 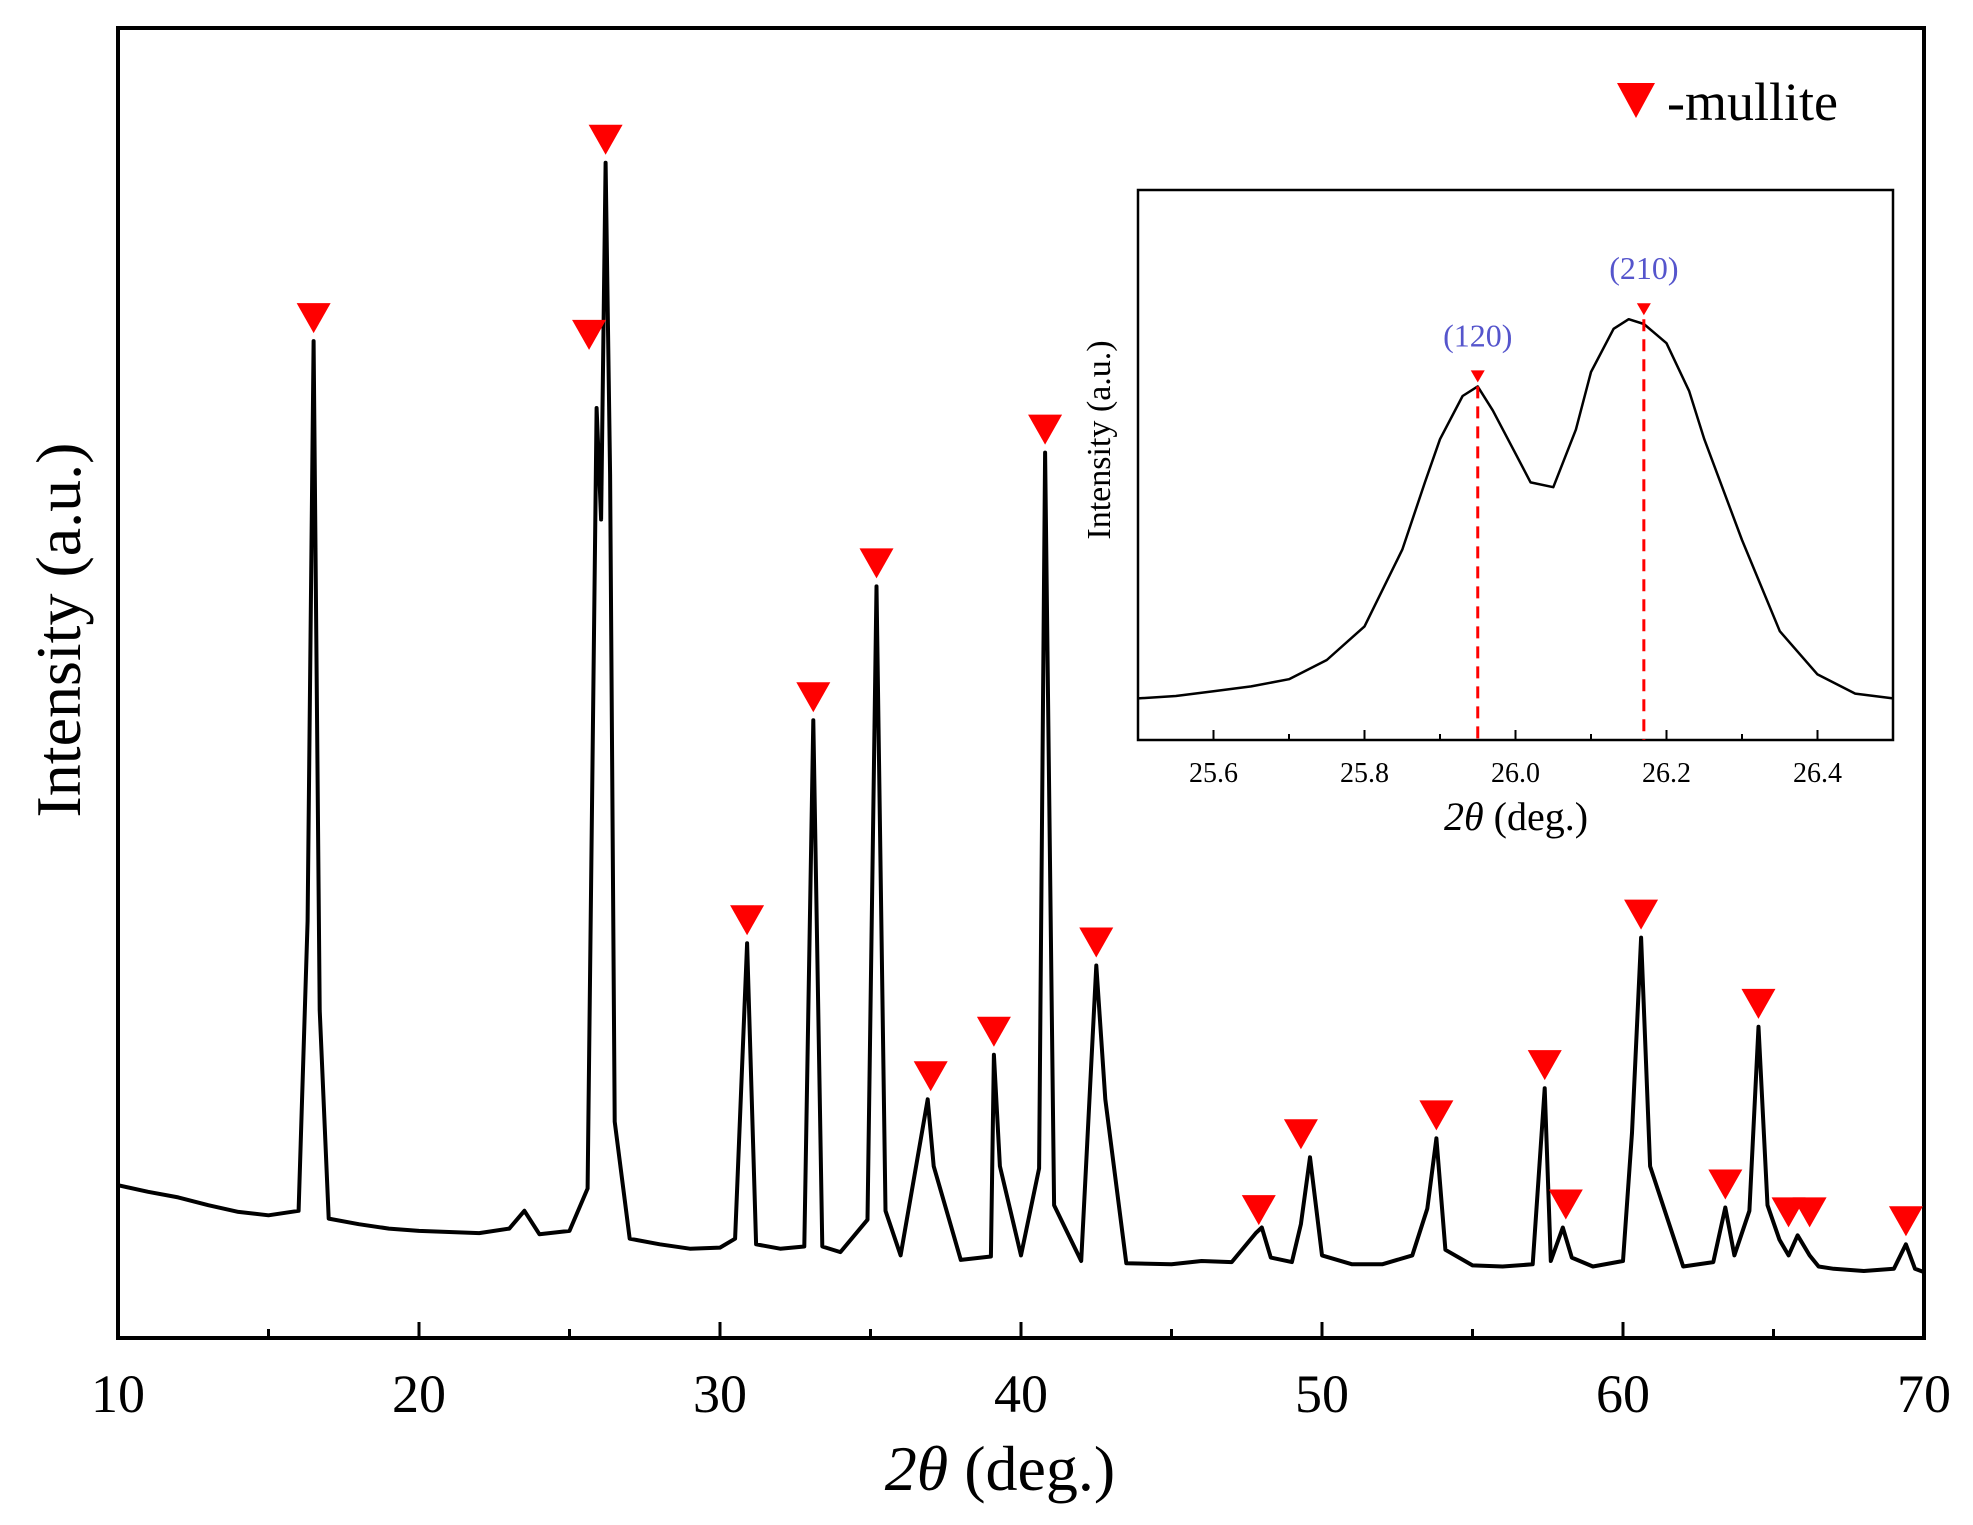 I want to click on main-x-tick-label: 40, so click(x=1021, y=1394).